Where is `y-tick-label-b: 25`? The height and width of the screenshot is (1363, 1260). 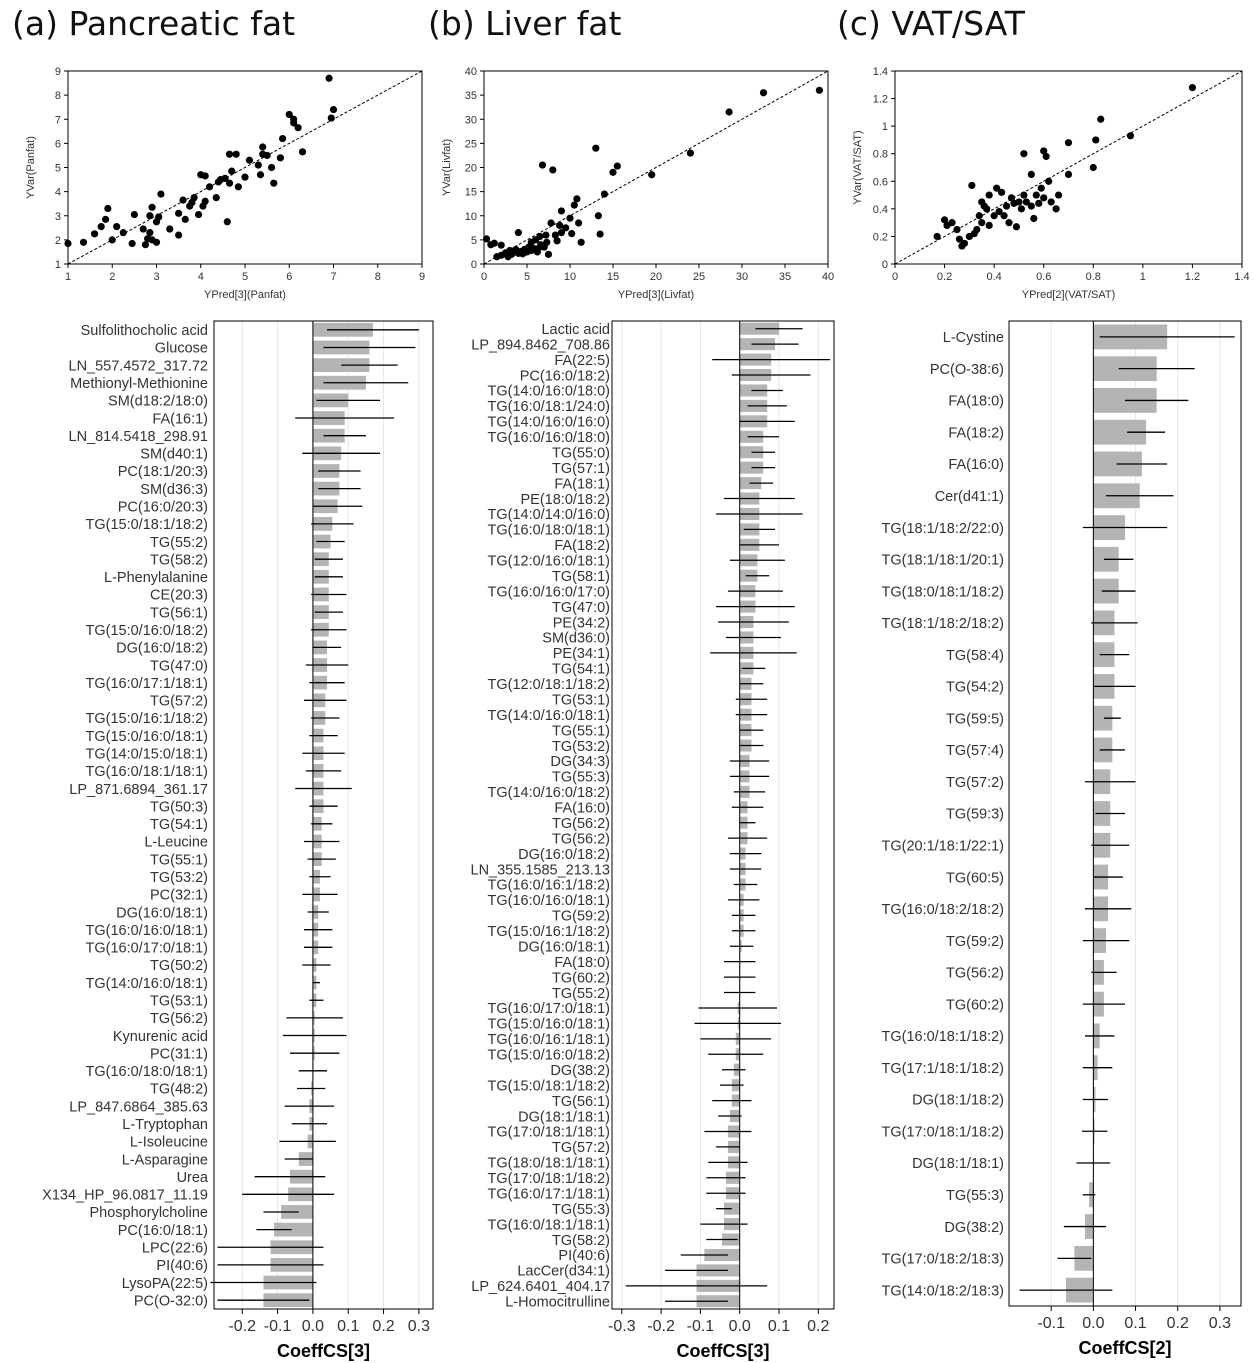 y-tick-label-b: 25 is located at coordinates (471, 144).